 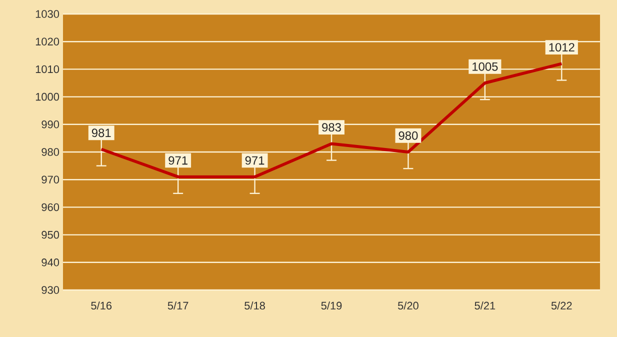 What do you see at coordinates (331, 305) in the screenshot?
I see `x-tick-label: 5/19` at bounding box center [331, 305].